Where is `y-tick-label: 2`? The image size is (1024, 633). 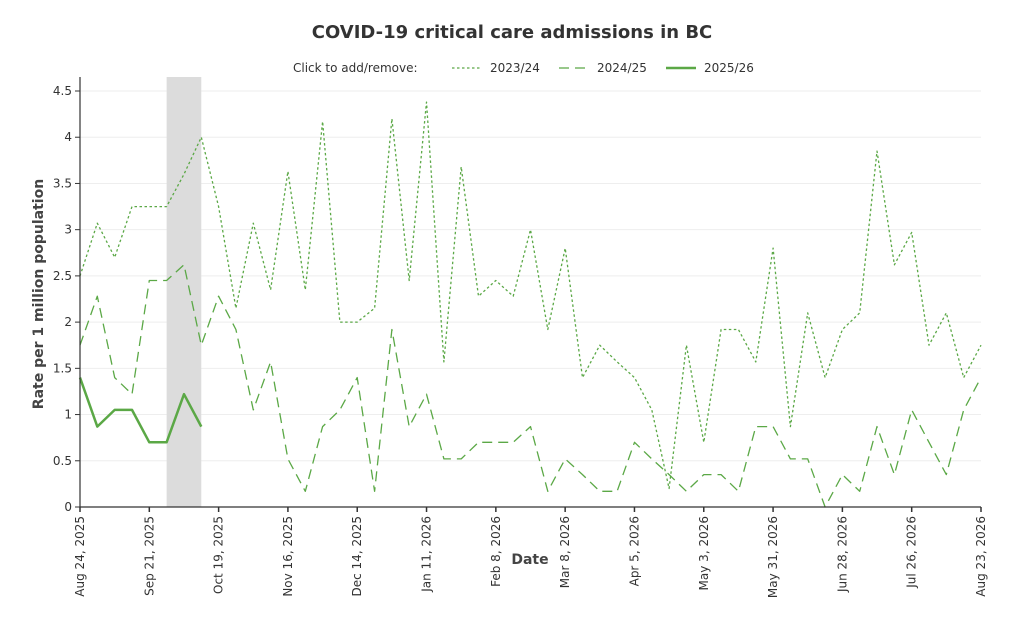 y-tick-label: 2 is located at coordinates (68, 322).